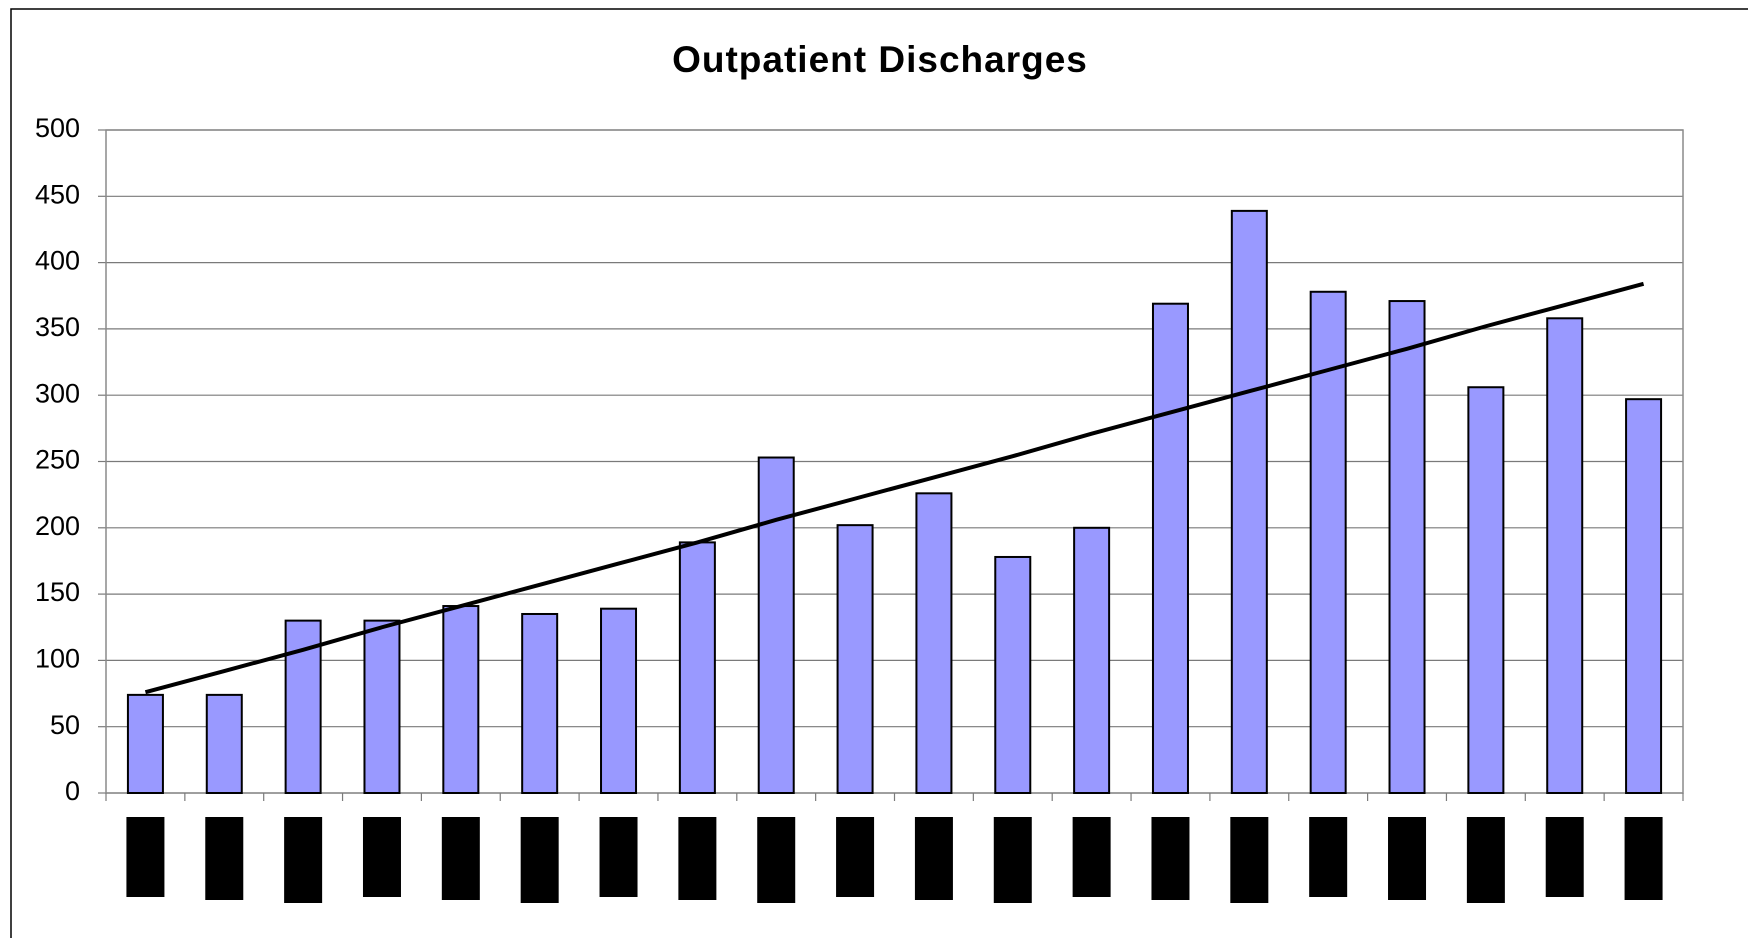 The width and height of the screenshot is (1748, 938). I want to click on y-tick-label: 400, so click(57, 261).